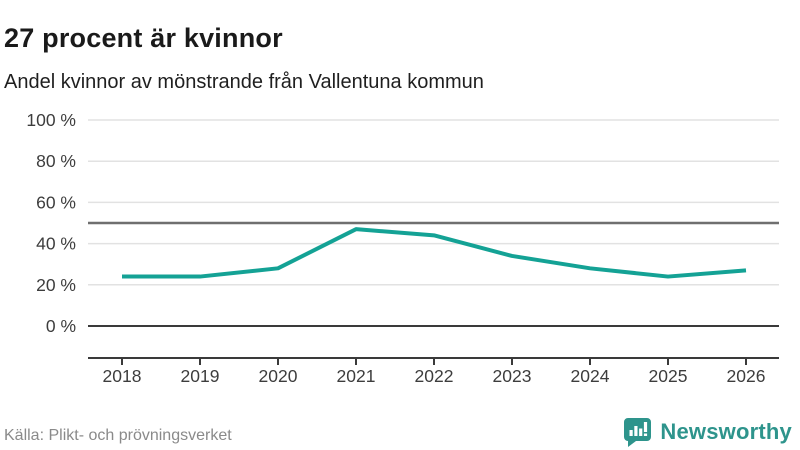 The width and height of the screenshot is (800, 450). What do you see at coordinates (434, 253) in the screenshot?
I see `data-line` at bounding box center [434, 253].